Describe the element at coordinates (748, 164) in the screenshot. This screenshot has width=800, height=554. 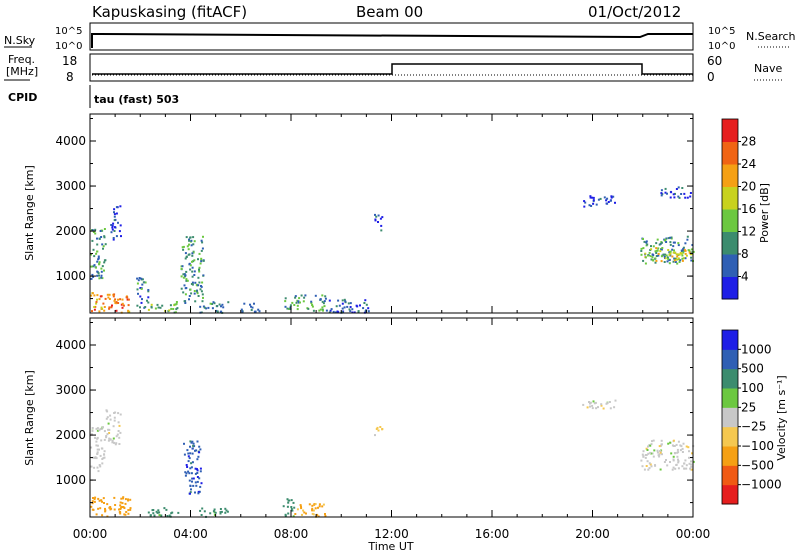
I see `colorbar-tick-label: 24` at that location.